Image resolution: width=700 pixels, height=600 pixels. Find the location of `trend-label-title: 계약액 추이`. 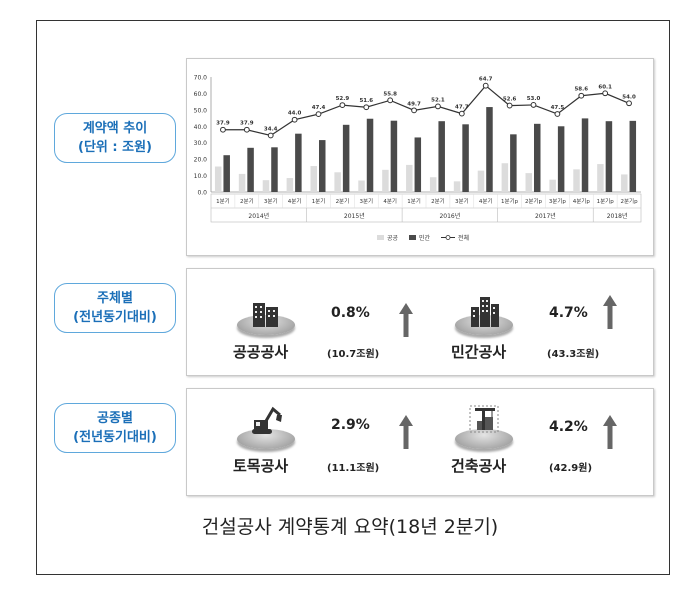

trend-label-title: 계약액 추이 is located at coordinates (115, 128).